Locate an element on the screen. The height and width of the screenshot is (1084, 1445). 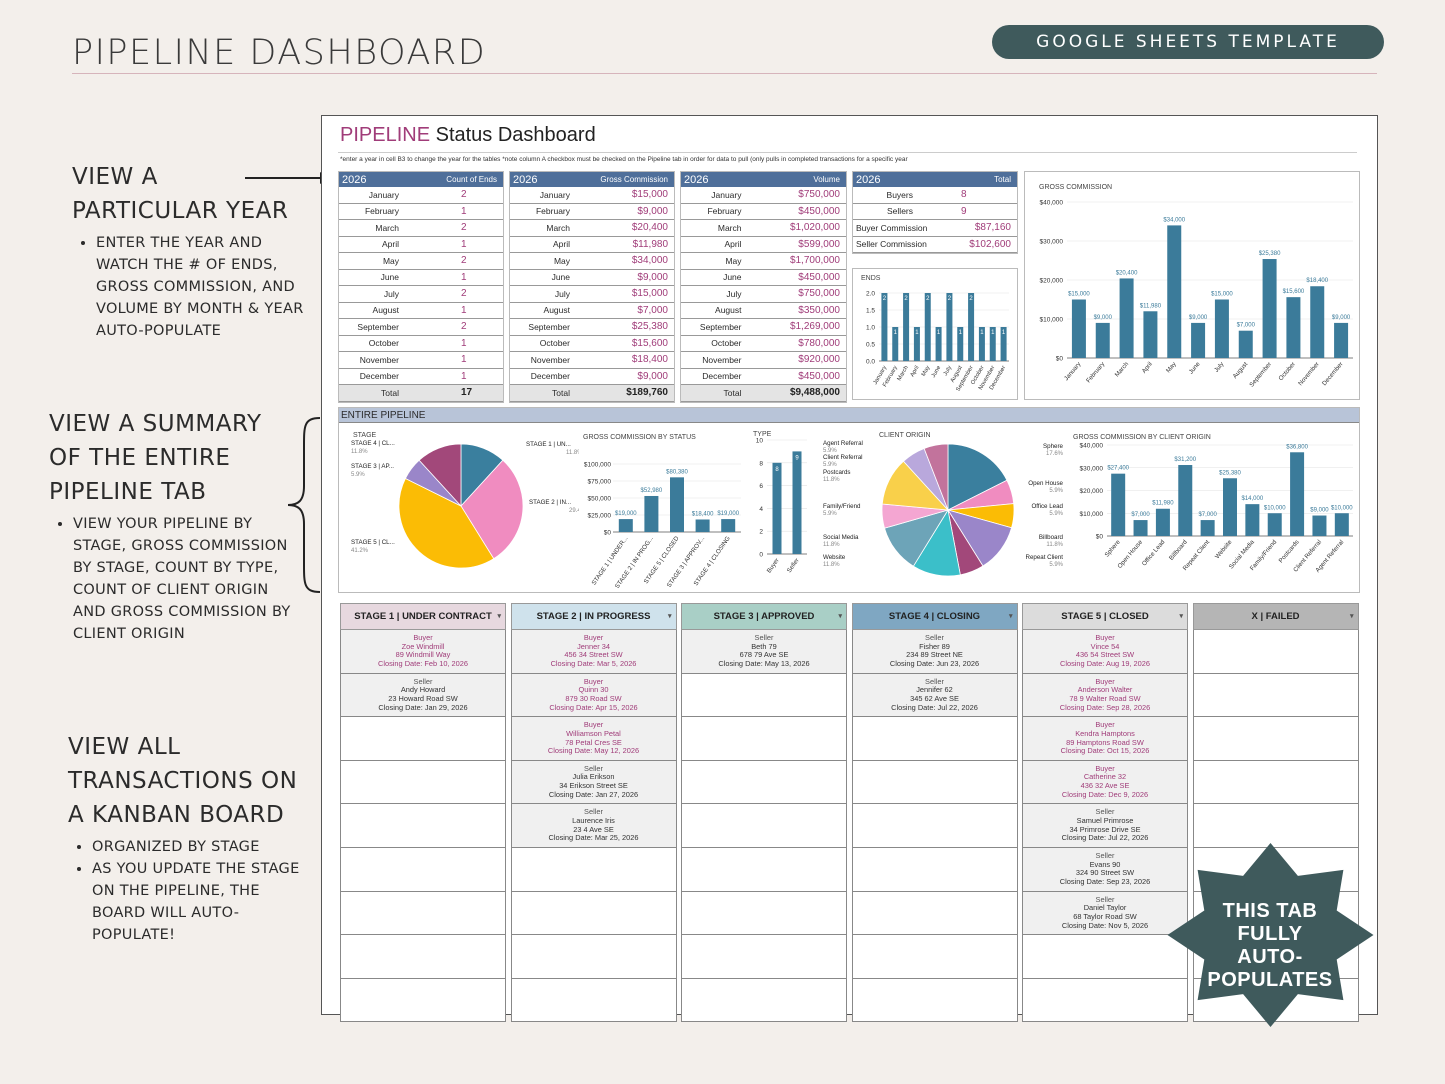
value-cell: $920,000 is located at coordinates (819, 360).